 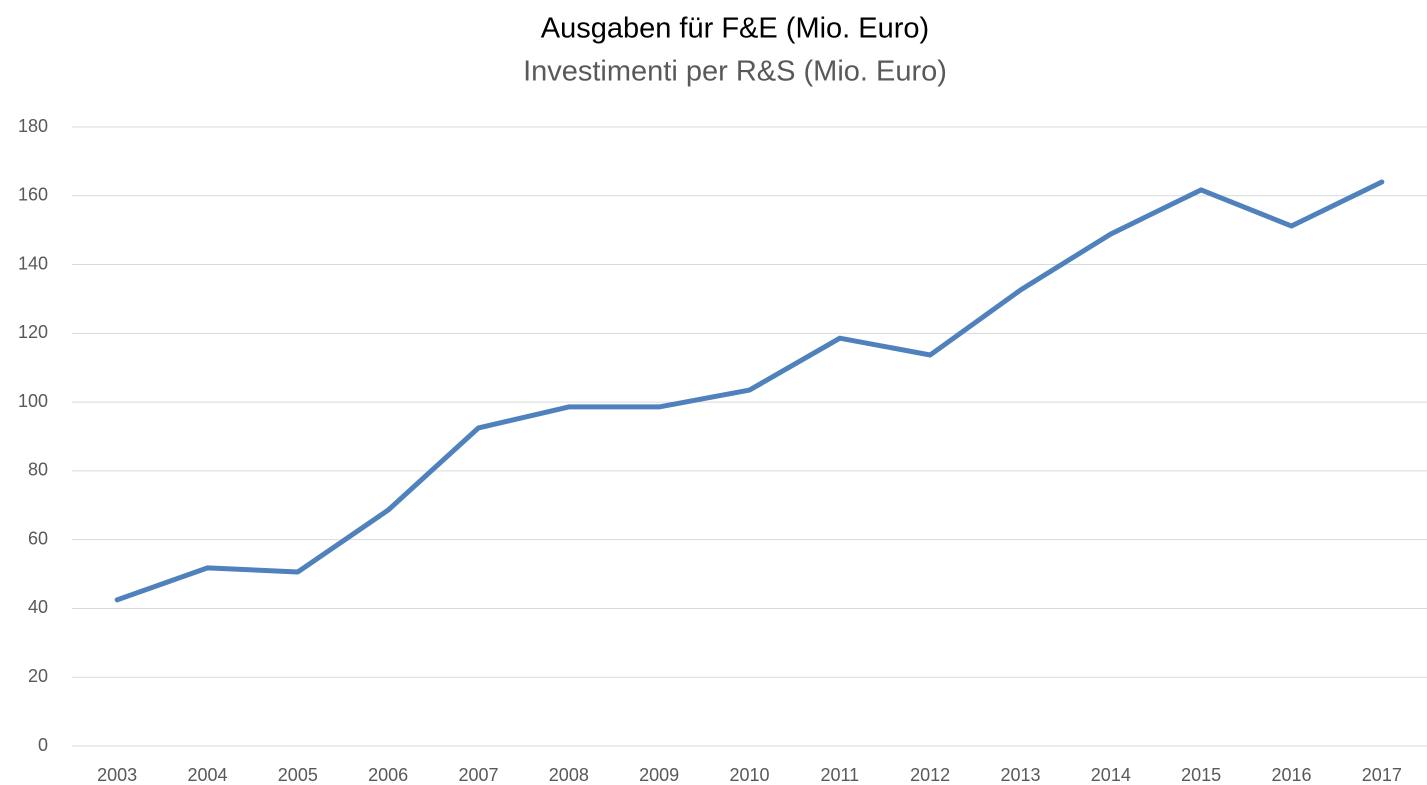 What do you see at coordinates (478, 775) in the screenshot?
I see `x-tick-label: 2007` at bounding box center [478, 775].